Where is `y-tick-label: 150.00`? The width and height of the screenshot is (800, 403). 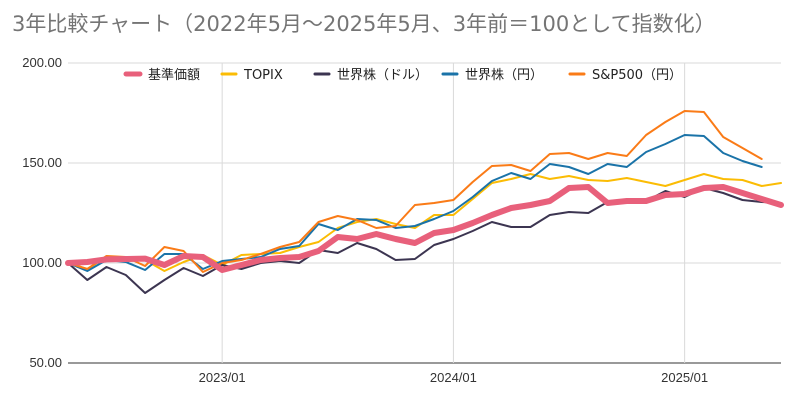 y-tick-label: 150.00 is located at coordinates (42, 162).